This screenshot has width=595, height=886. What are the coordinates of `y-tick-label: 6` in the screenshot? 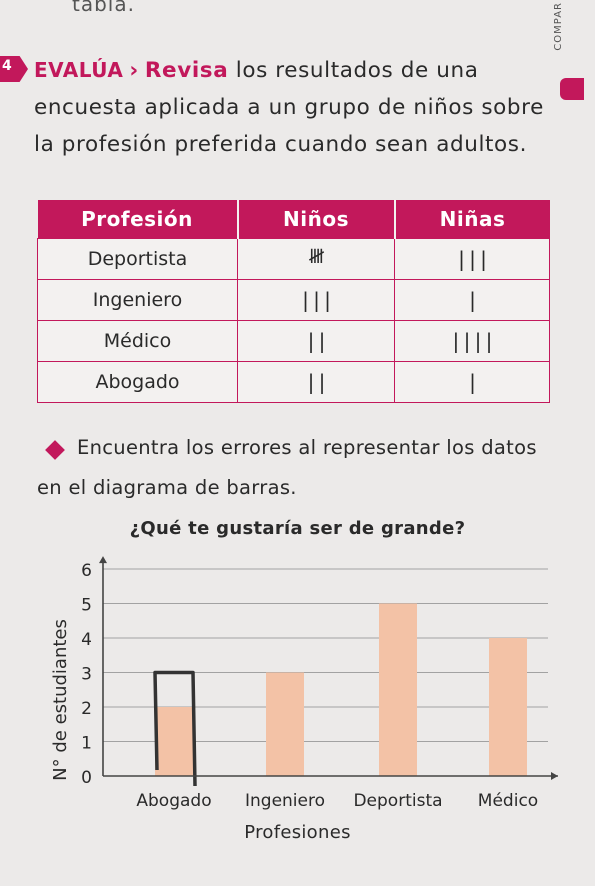 It's located at (86, 571).